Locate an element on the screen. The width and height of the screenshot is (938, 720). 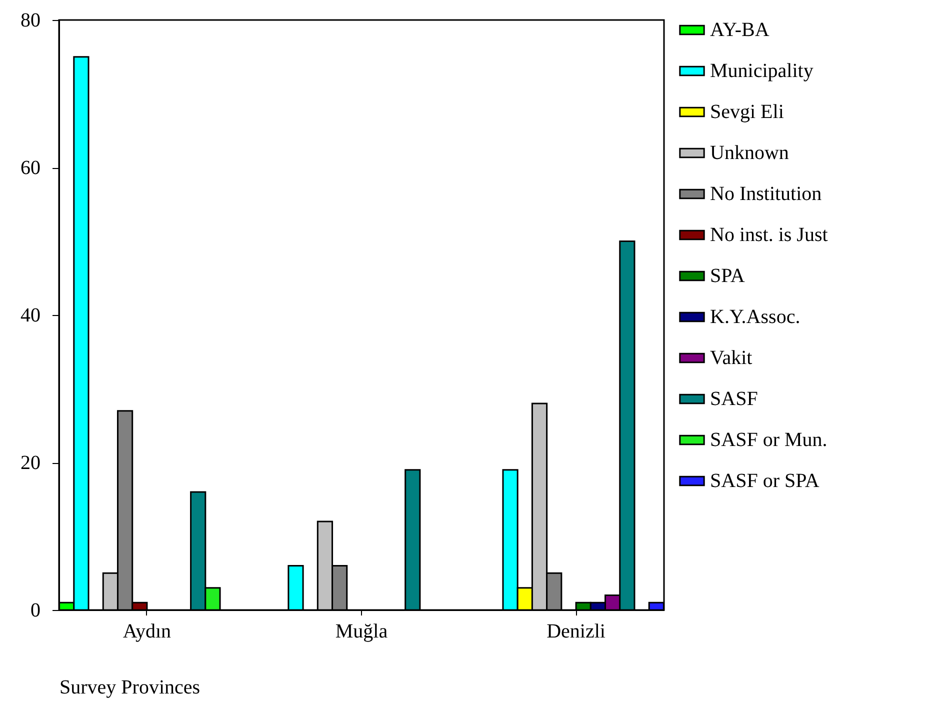
y-tick-label: 20 is located at coordinates (30, 463).